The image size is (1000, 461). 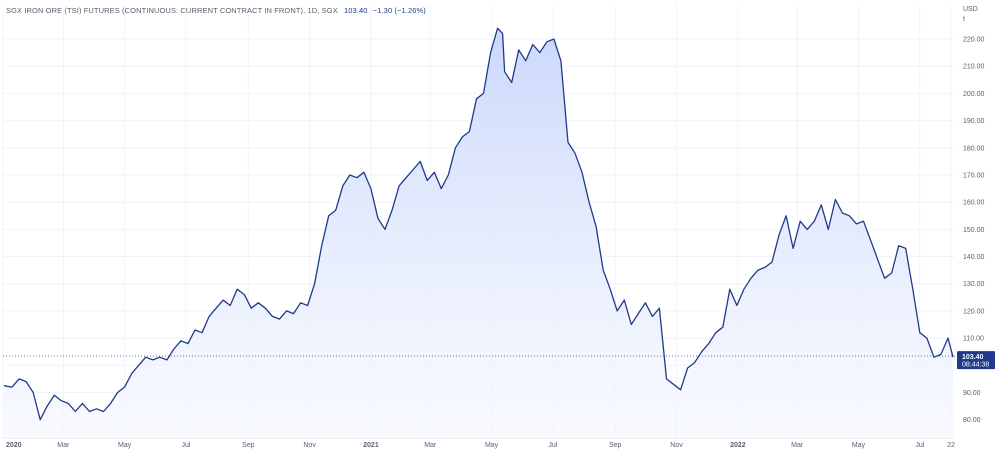 I want to click on y-tick-label: 80.00, so click(x=972, y=420).